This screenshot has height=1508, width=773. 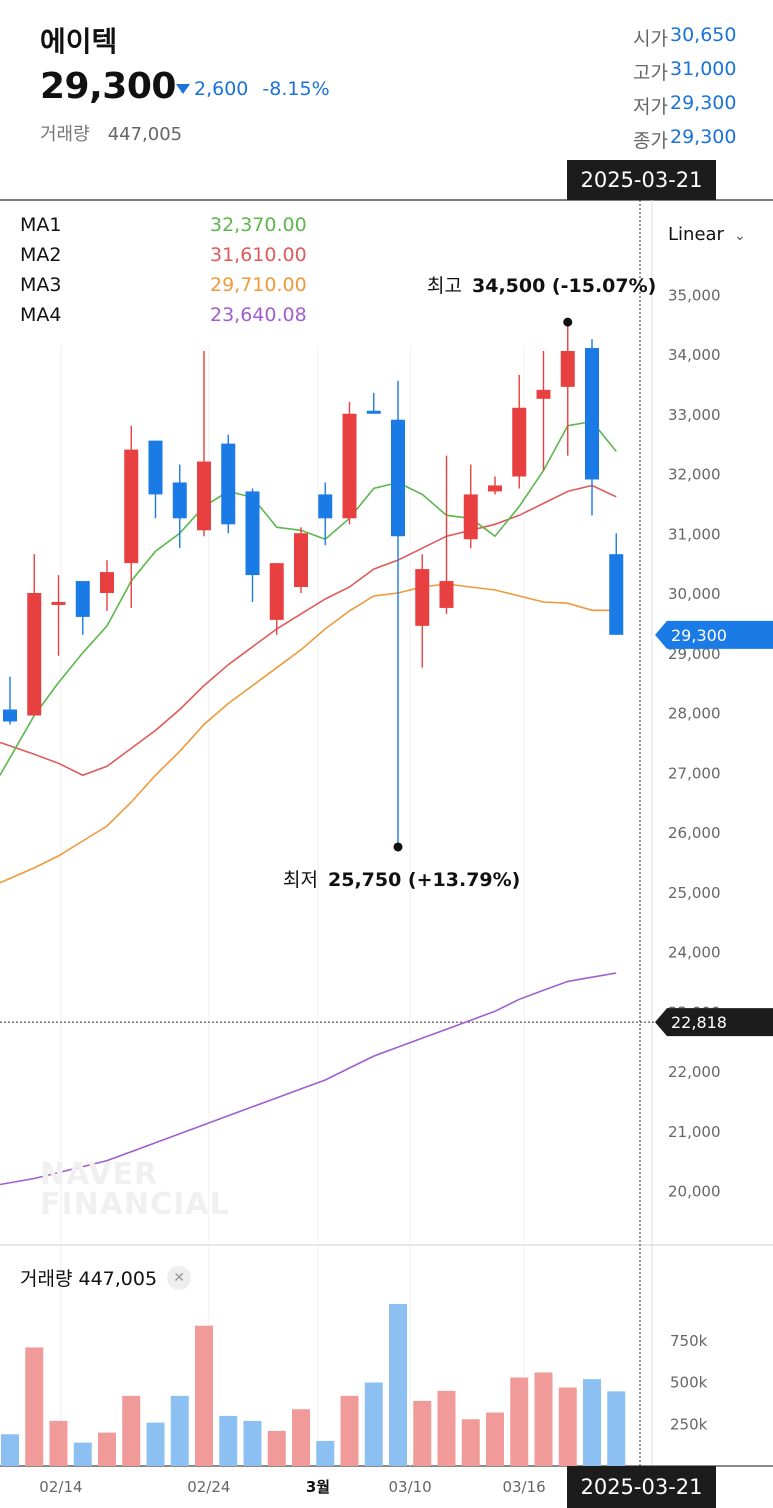 I want to click on current-price-tag: 29,300, so click(x=699, y=635).